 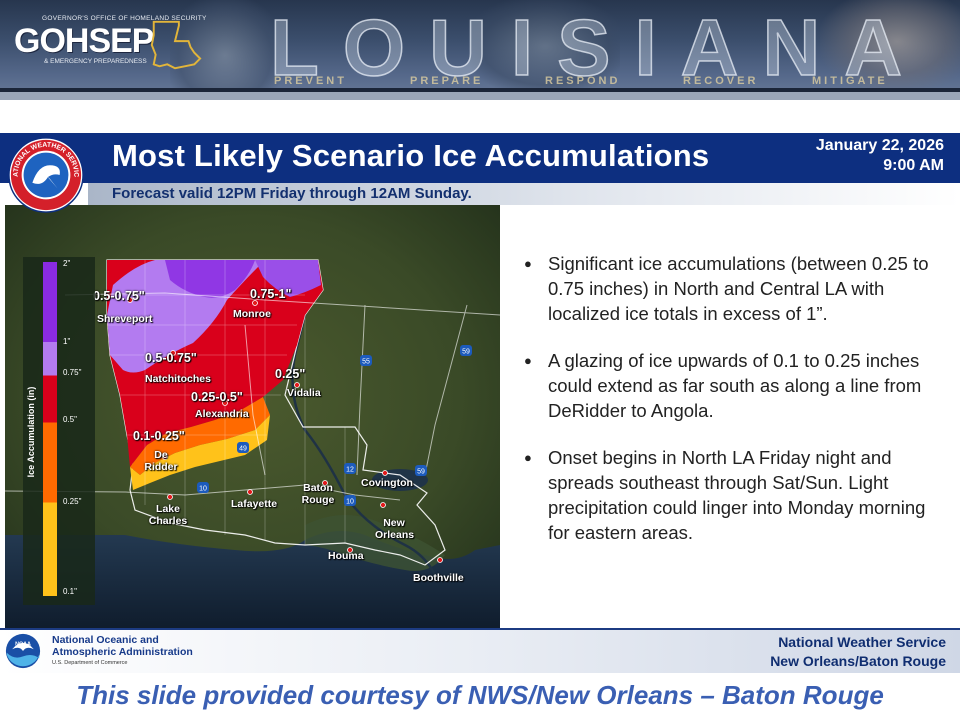 I want to click on ice-label-monroe: 0.75-1", so click(x=271, y=294).